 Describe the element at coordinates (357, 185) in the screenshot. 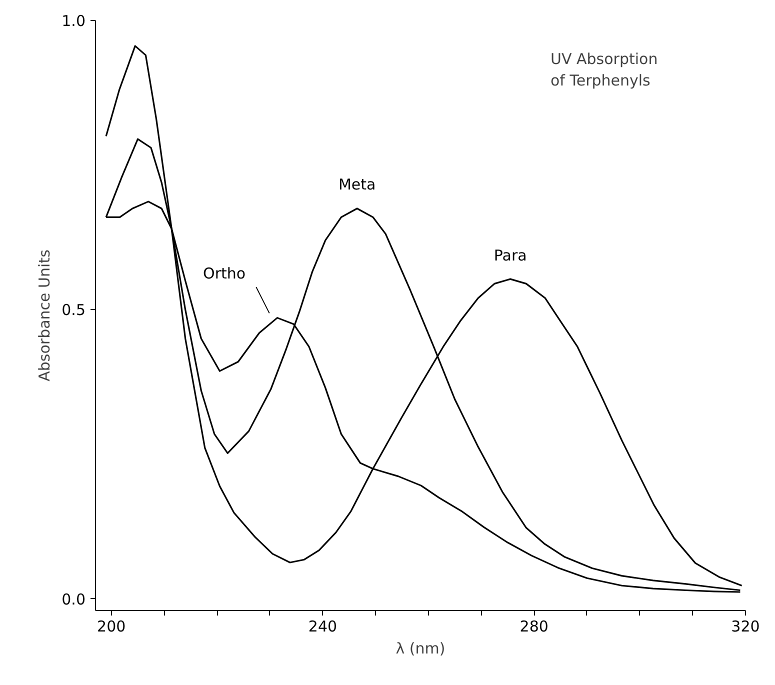

I see `series-label: Meta` at that location.